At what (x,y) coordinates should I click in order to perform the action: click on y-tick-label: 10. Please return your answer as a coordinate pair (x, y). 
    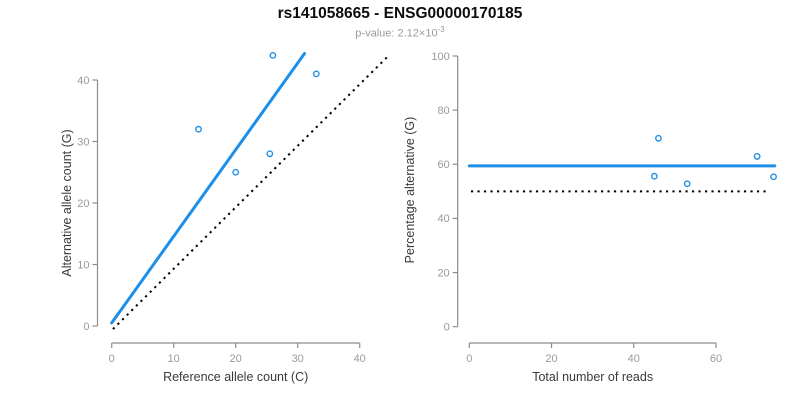
    Looking at the image, I should click on (83, 265).